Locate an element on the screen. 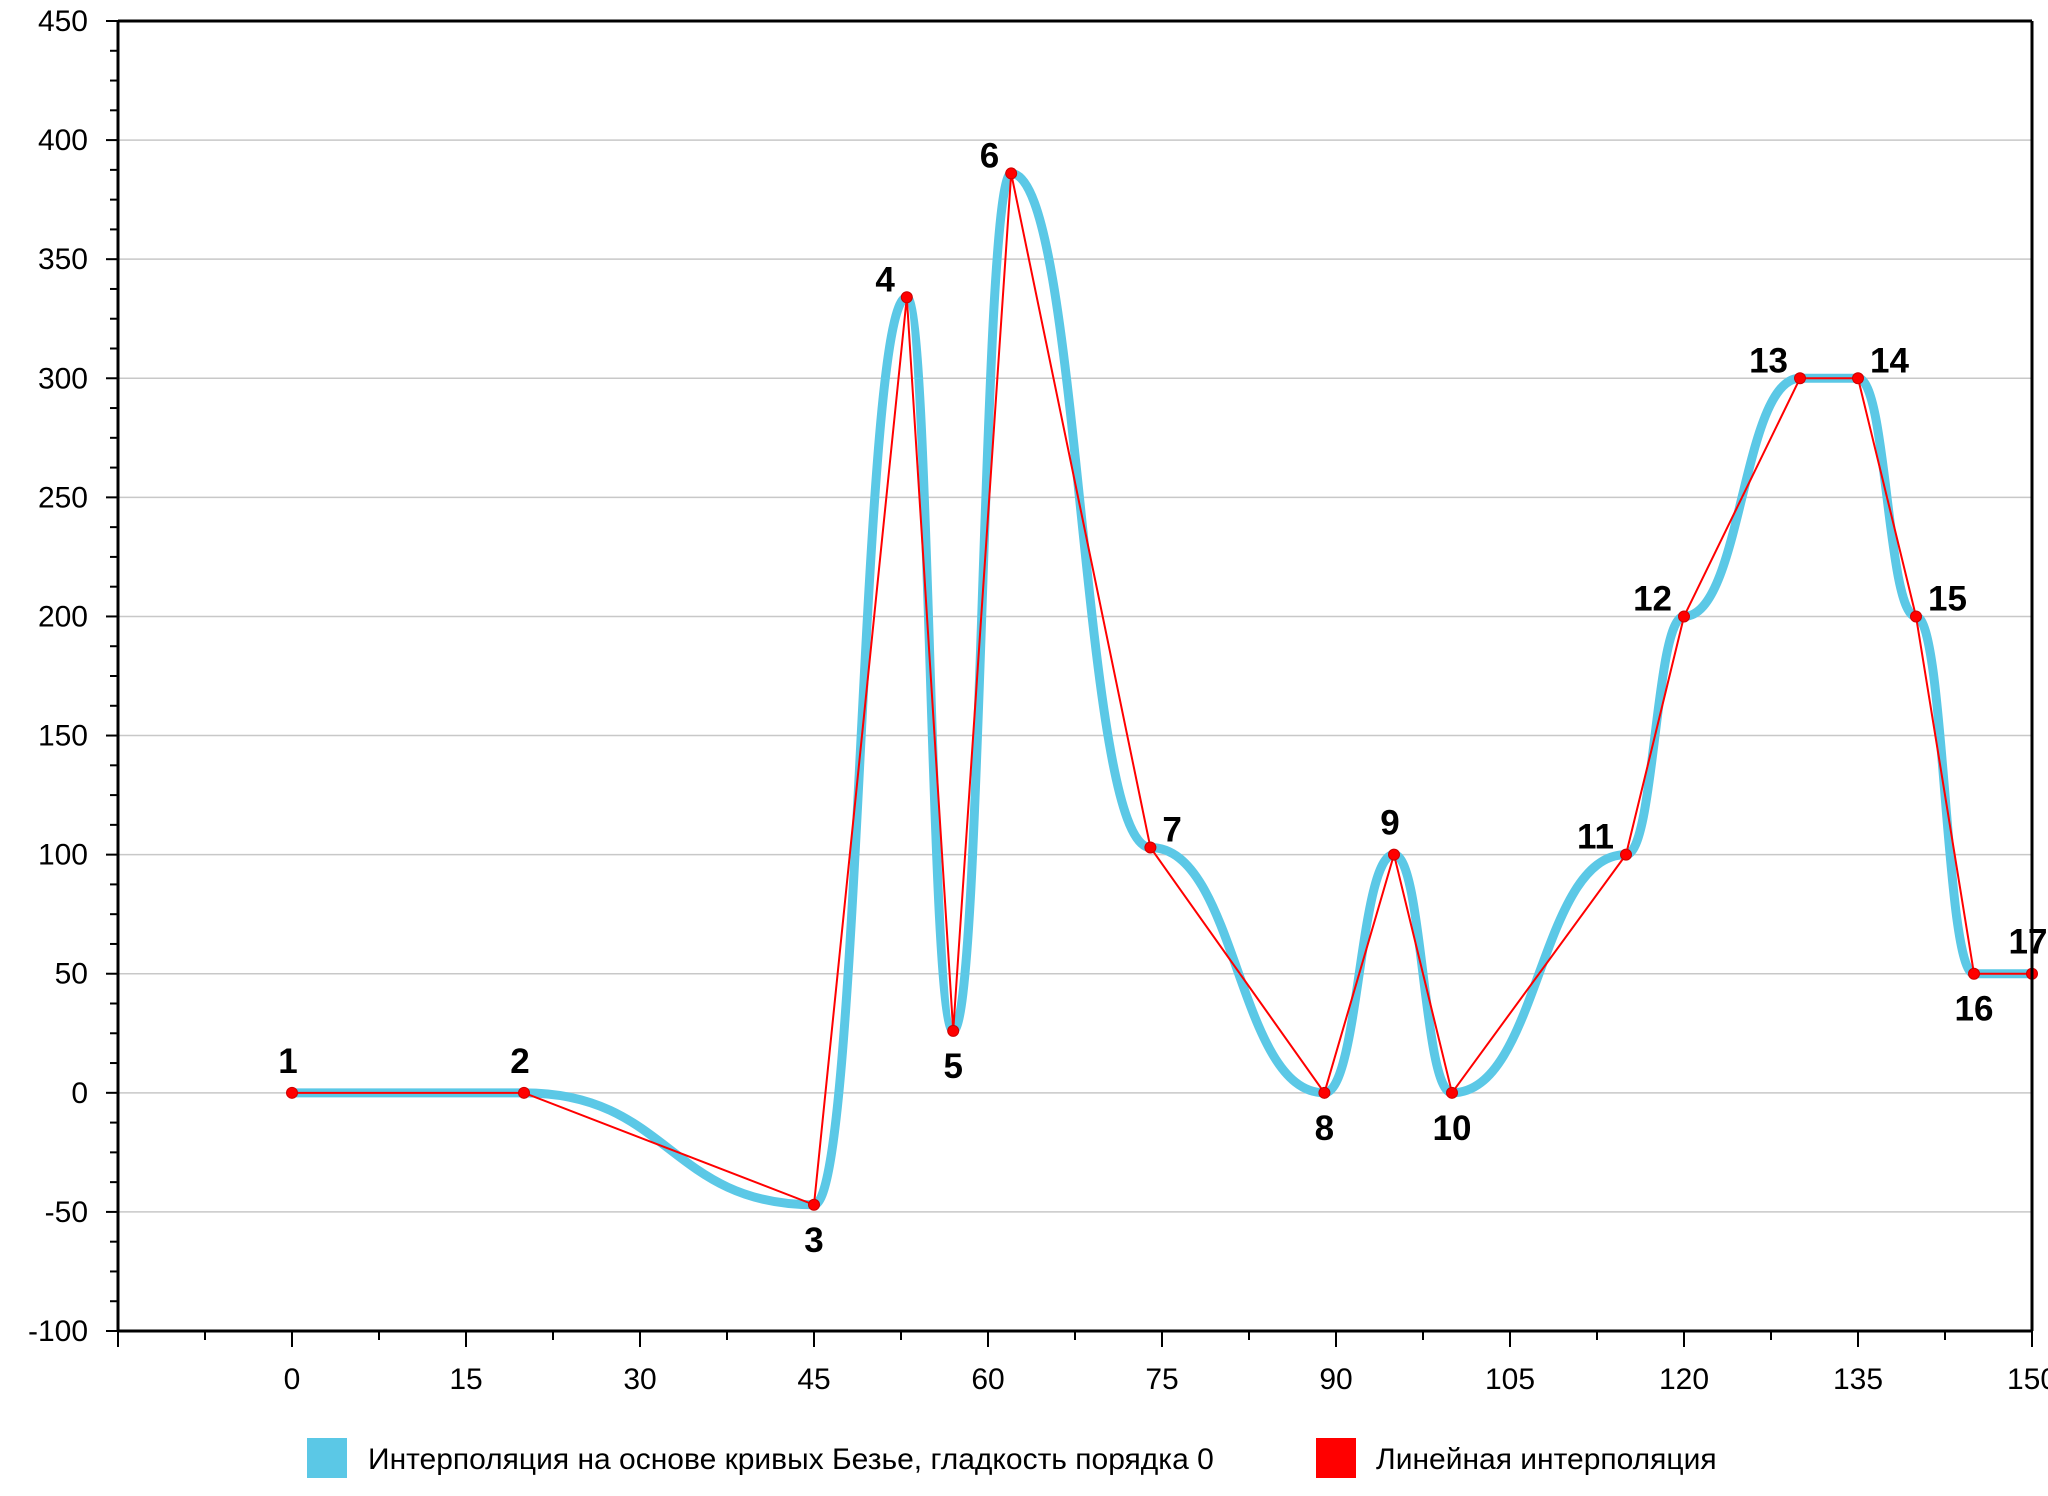  point-label: 10 is located at coordinates (1452, 1128).